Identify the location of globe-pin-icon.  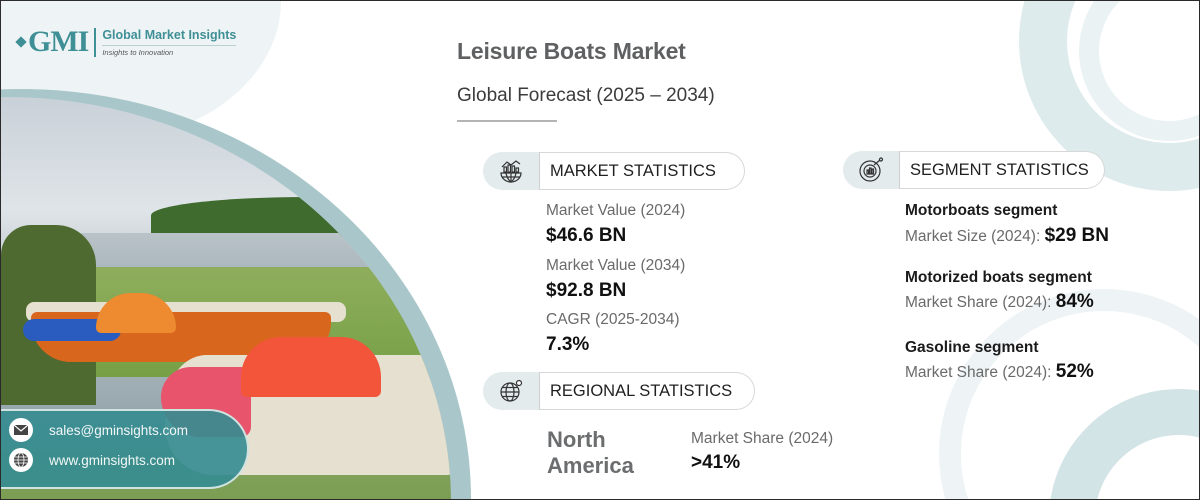
(511, 391).